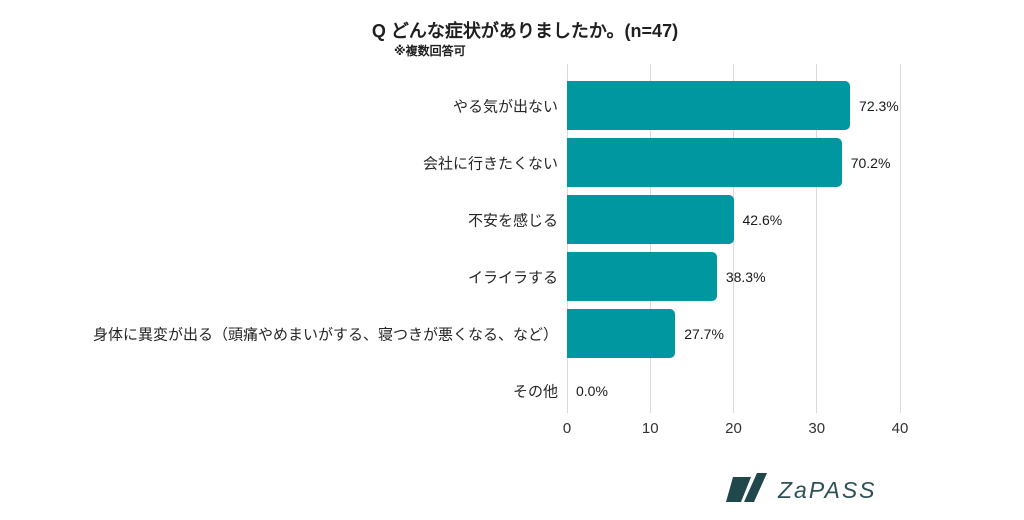 The image size is (1024, 520). I want to click on x-tick-label: 40, so click(900, 428).